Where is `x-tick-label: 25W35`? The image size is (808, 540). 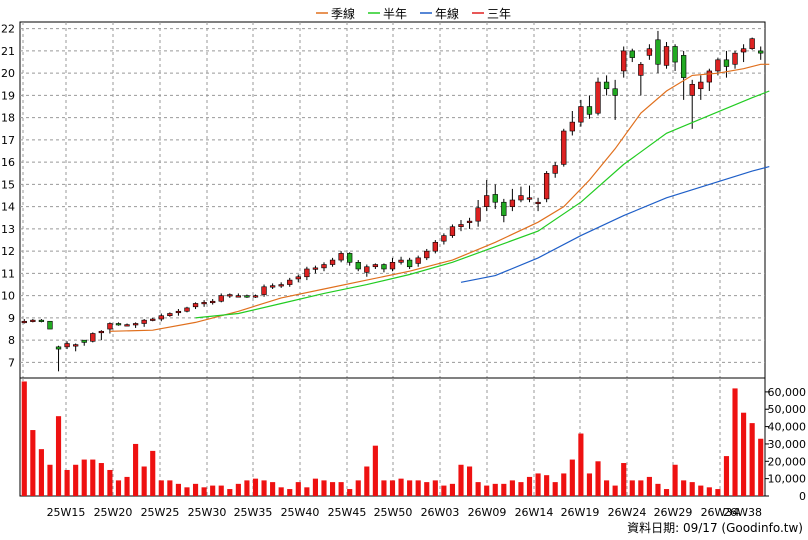 x-tick-label: 25W35 is located at coordinates (253, 512).